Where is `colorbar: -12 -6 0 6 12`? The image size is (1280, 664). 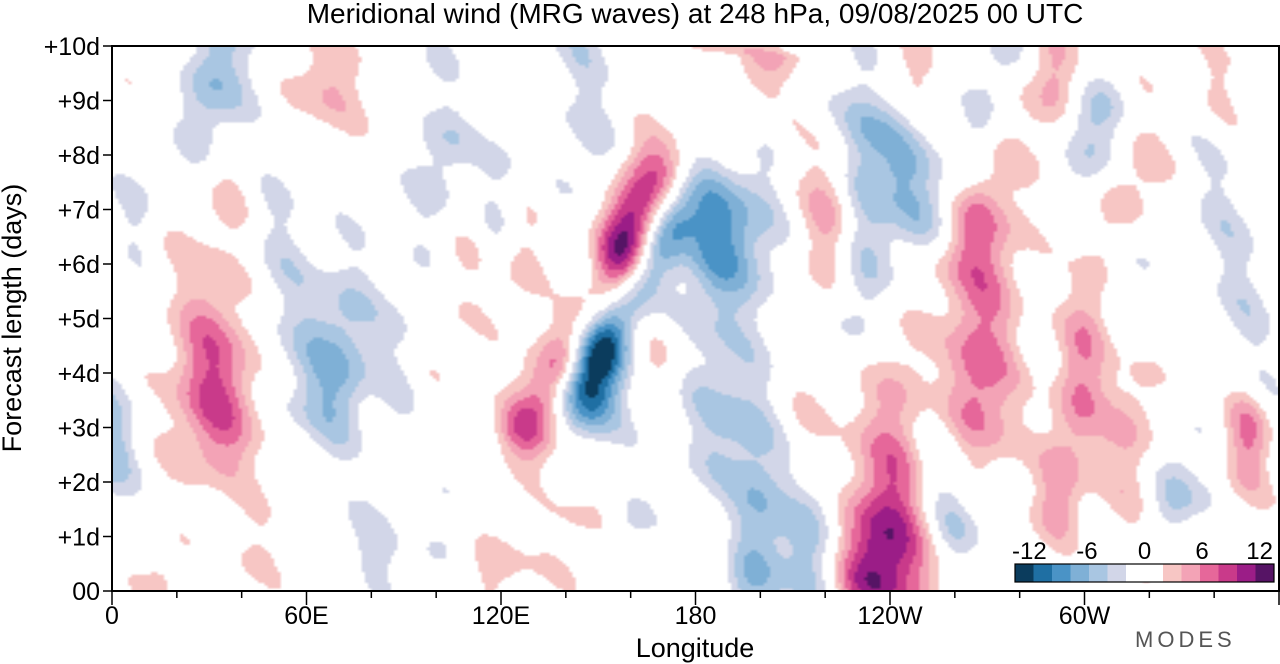
colorbar: -12 -6 0 6 12 is located at coordinates (1143, 560).